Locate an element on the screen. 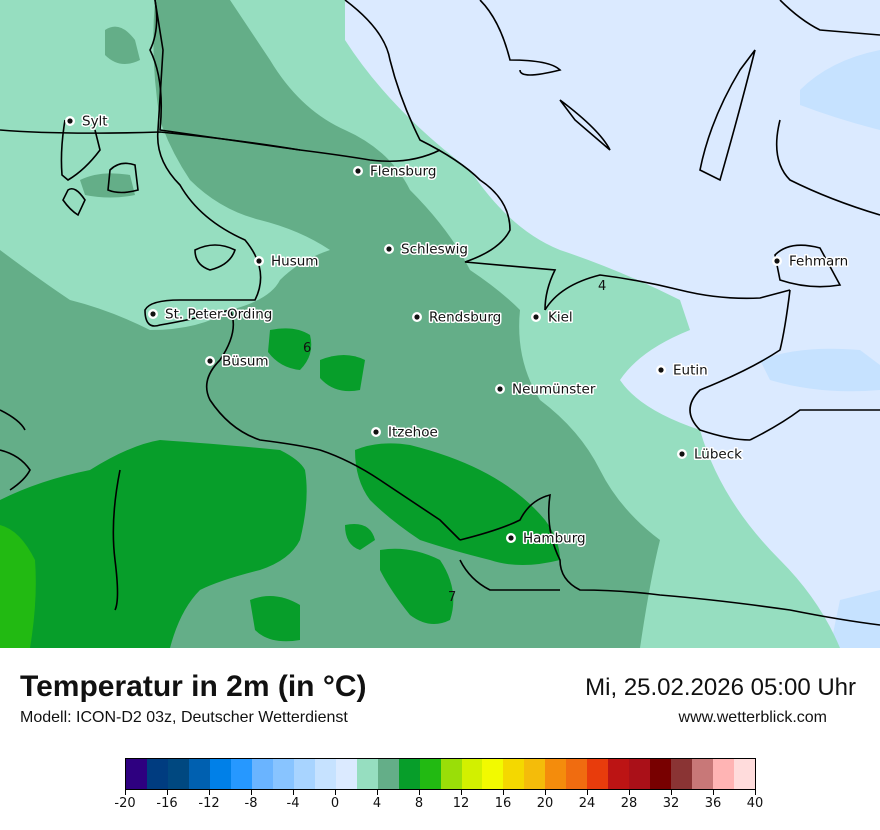 The height and width of the screenshot is (830, 880). svg-text: Schleswig is located at coordinates (434, 250).